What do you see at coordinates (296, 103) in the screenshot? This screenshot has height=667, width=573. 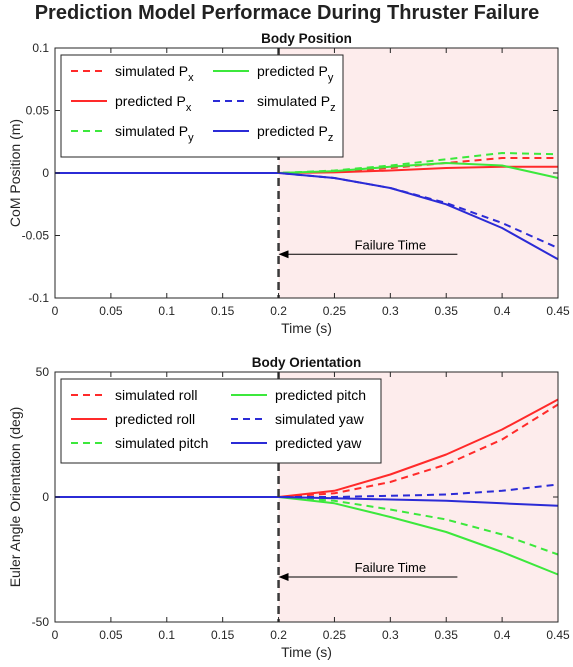 I see `legend-label: simulated Pz` at bounding box center [296, 103].